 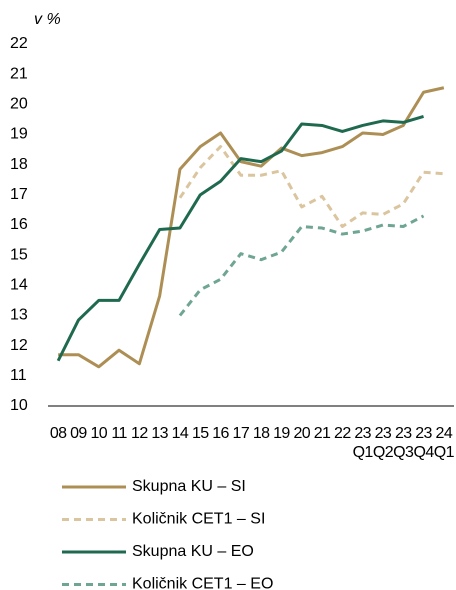 I want to click on y-tick-label: 17, so click(x=19, y=194).